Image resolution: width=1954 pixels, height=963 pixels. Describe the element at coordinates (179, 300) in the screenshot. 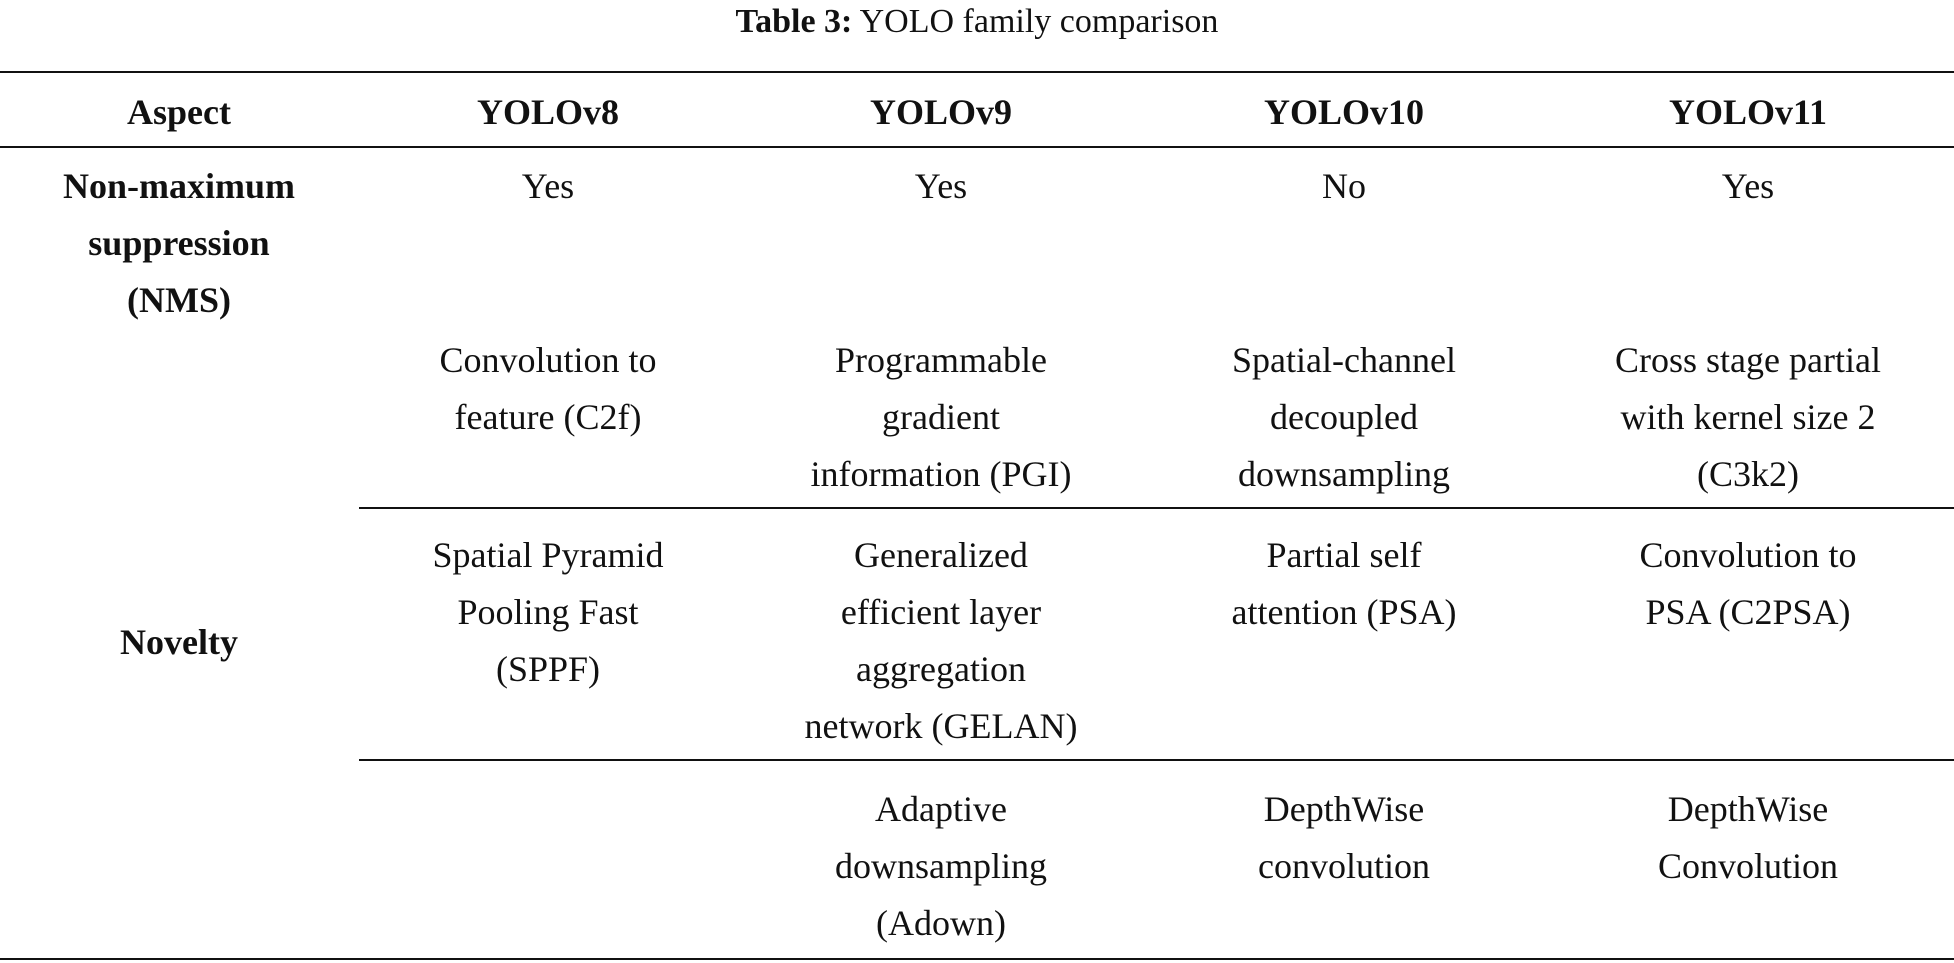

I see `cell-line: (NMS)` at that location.